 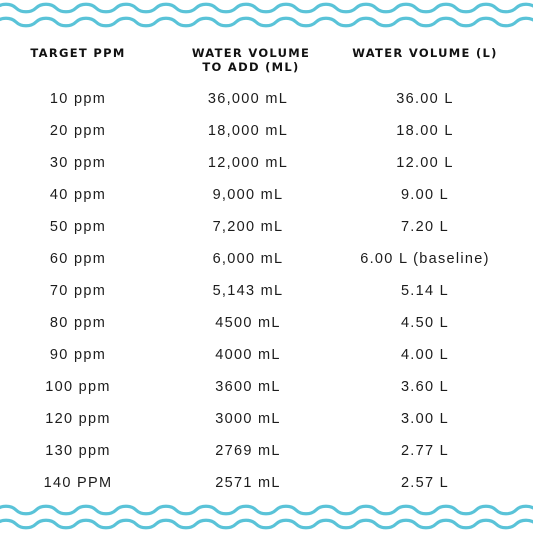 I want to click on header-water-volume-ml: WATER VOLUME TO ADD (ML), so click(x=251, y=60).